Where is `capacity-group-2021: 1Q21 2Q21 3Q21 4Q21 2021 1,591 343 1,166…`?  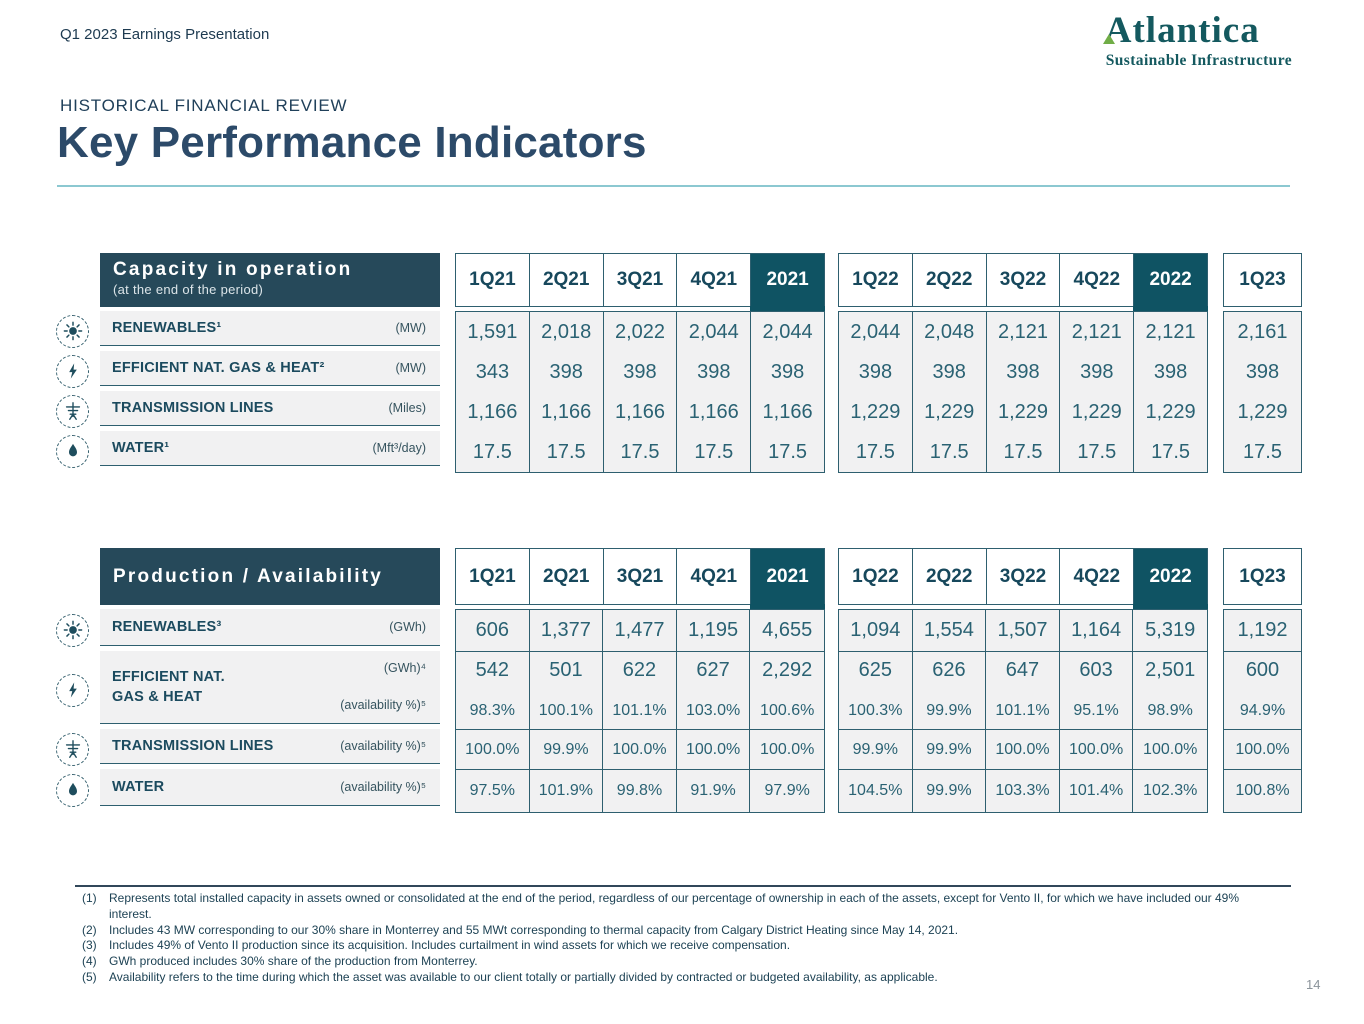 capacity-group-2021: 1Q21 2Q21 3Q21 4Q21 2021 1,591 343 1,166… is located at coordinates (640, 363).